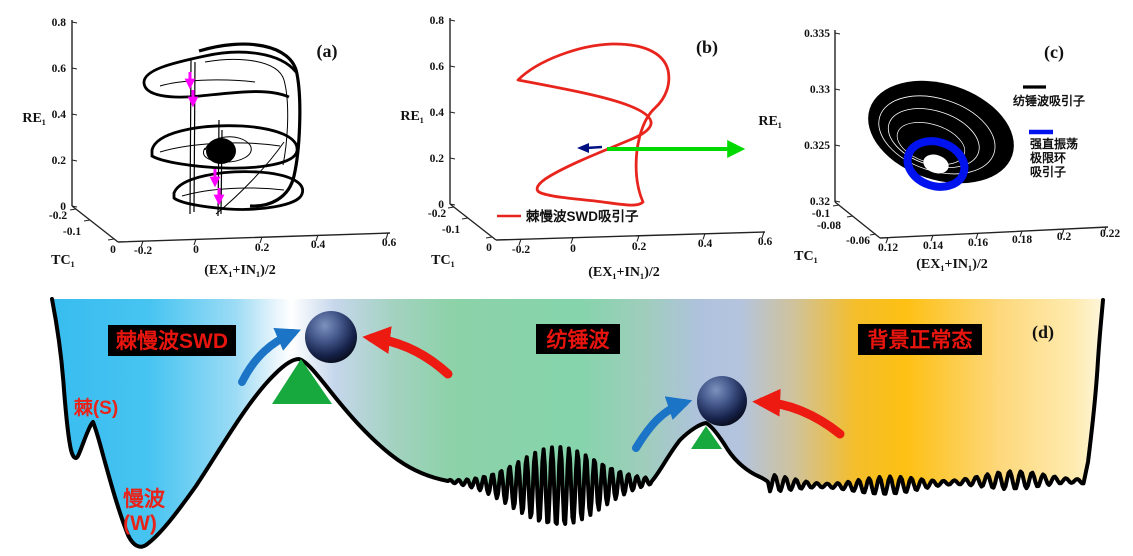 The image size is (1133, 556). I want to click on c-xtick-2: 0.16, so click(978, 243).